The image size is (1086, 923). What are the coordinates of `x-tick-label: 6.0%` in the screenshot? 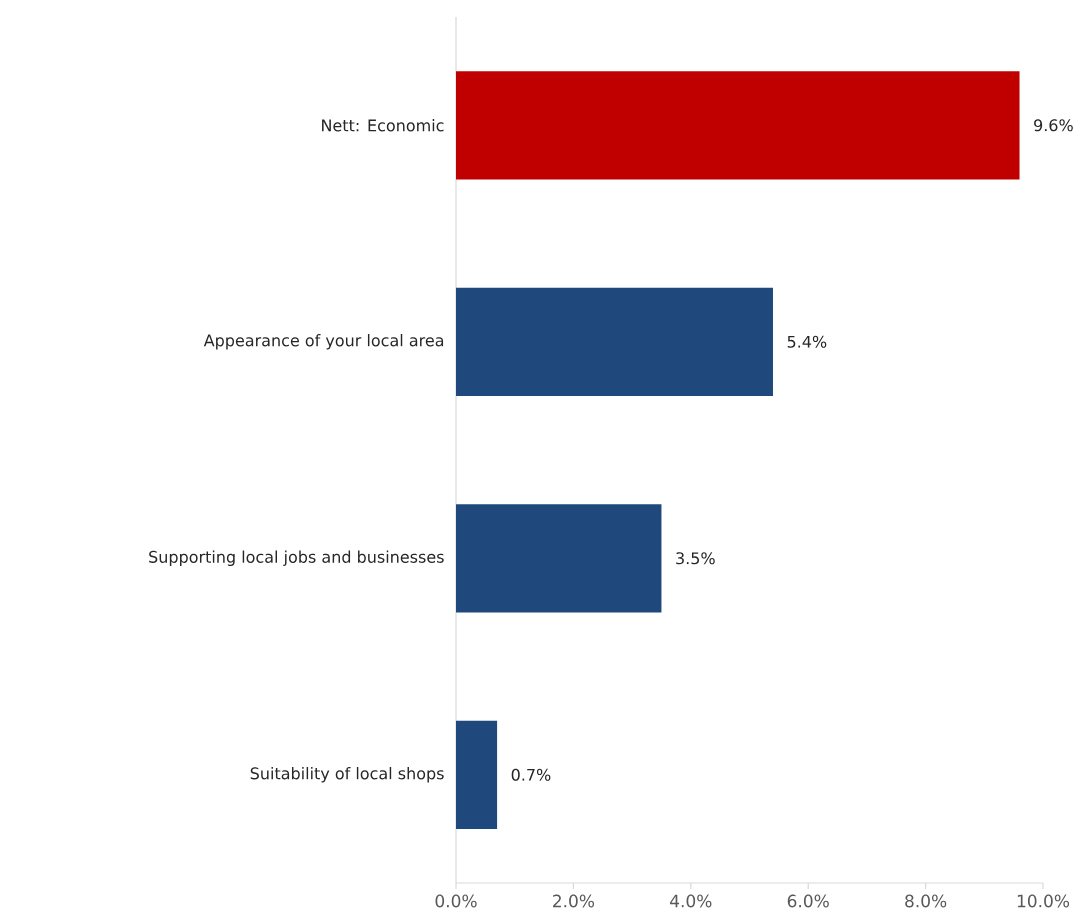 It's located at (808, 901).